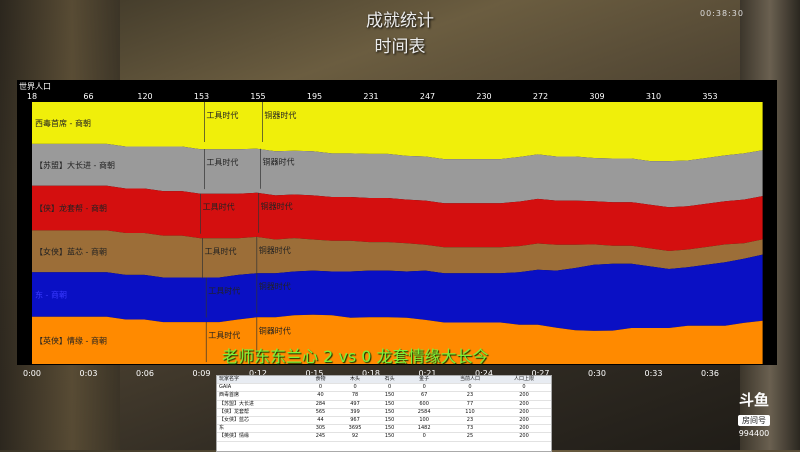 The width and height of the screenshot is (800, 452). Describe the element at coordinates (144, 96) in the screenshot. I see `top-tick-label: 120` at that location.